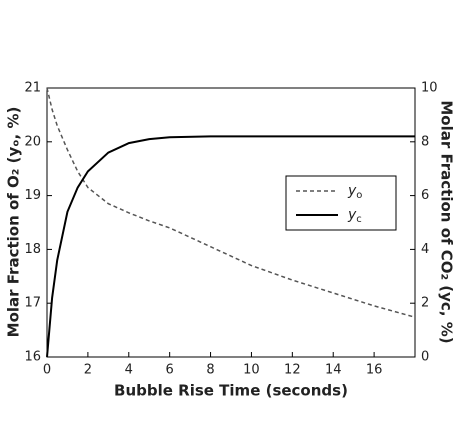 The image size is (459, 447). What do you see at coordinates (333, 370) in the screenshot?
I see `x-tick-label: 14` at bounding box center [333, 370].